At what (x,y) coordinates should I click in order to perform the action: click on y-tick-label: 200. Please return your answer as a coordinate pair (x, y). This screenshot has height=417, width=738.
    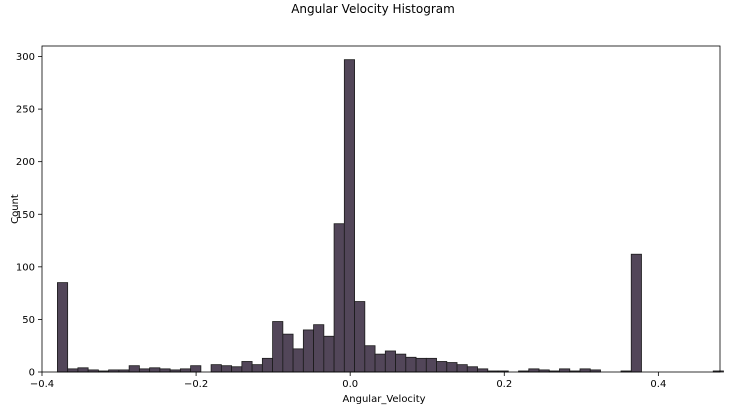
    Looking at the image, I should click on (25, 162).